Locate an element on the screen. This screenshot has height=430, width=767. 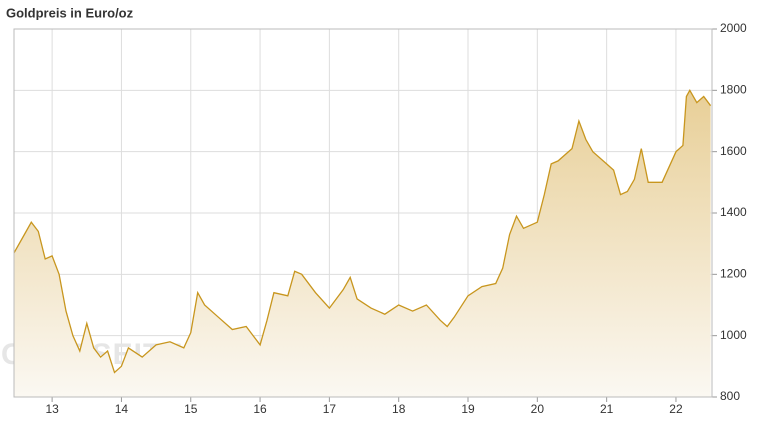
y-tick-label: 1600 is located at coordinates (733, 151).